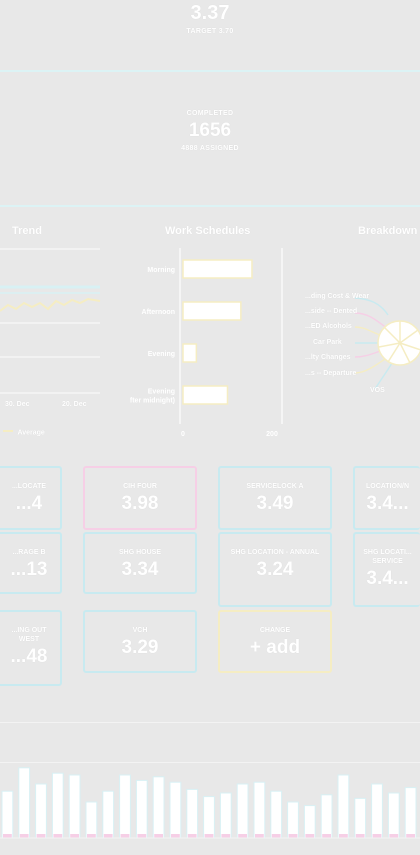 This screenshot has height=855, width=420. I want to click on completed-label: COMPLETED, so click(210, 113).